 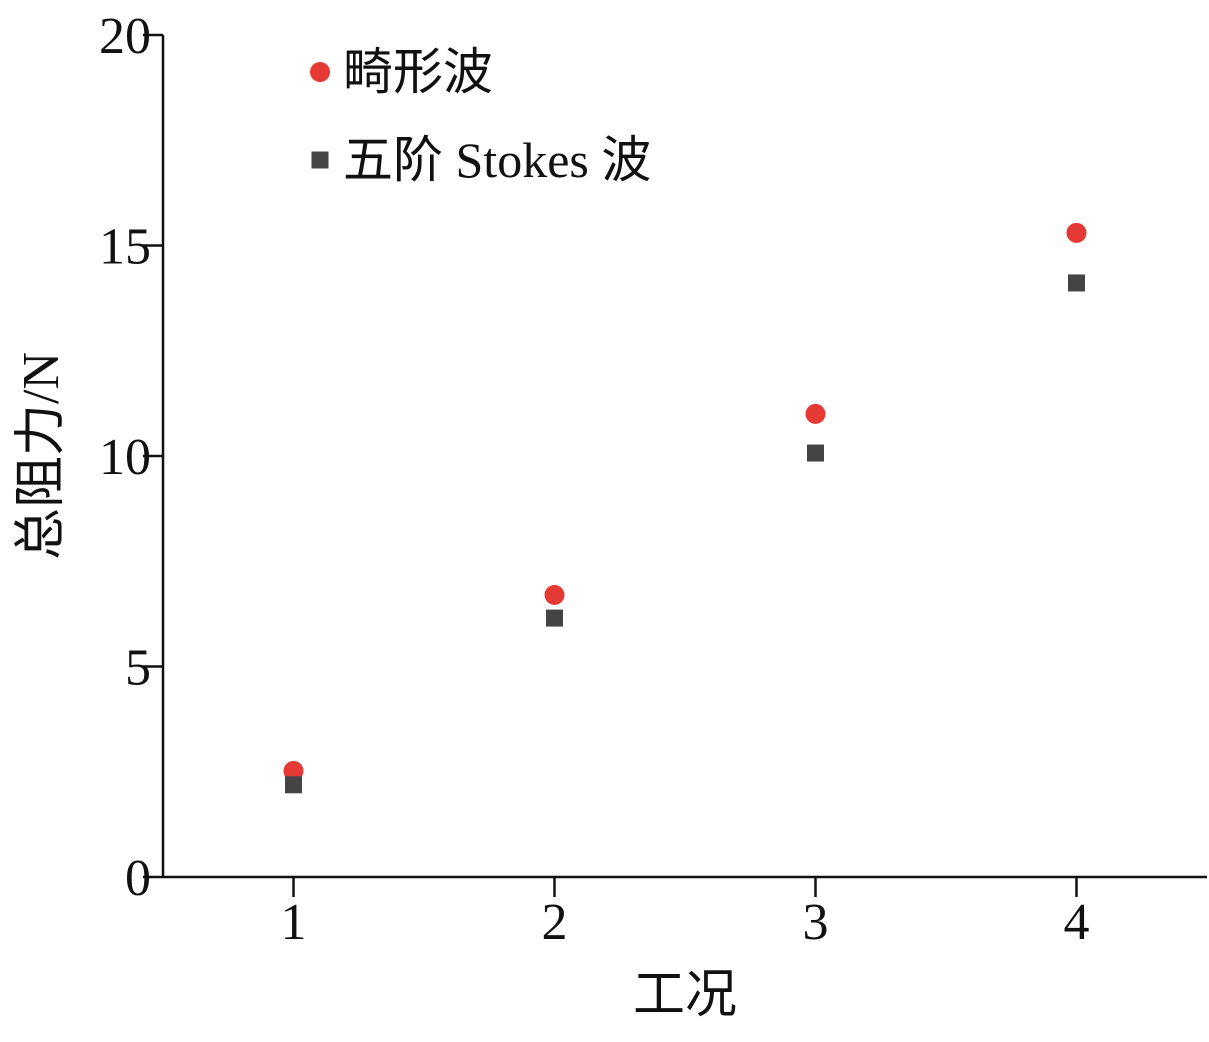 What do you see at coordinates (125, 36) in the screenshot?
I see `y-tick-label: 20` at bounding box center [125, 36].